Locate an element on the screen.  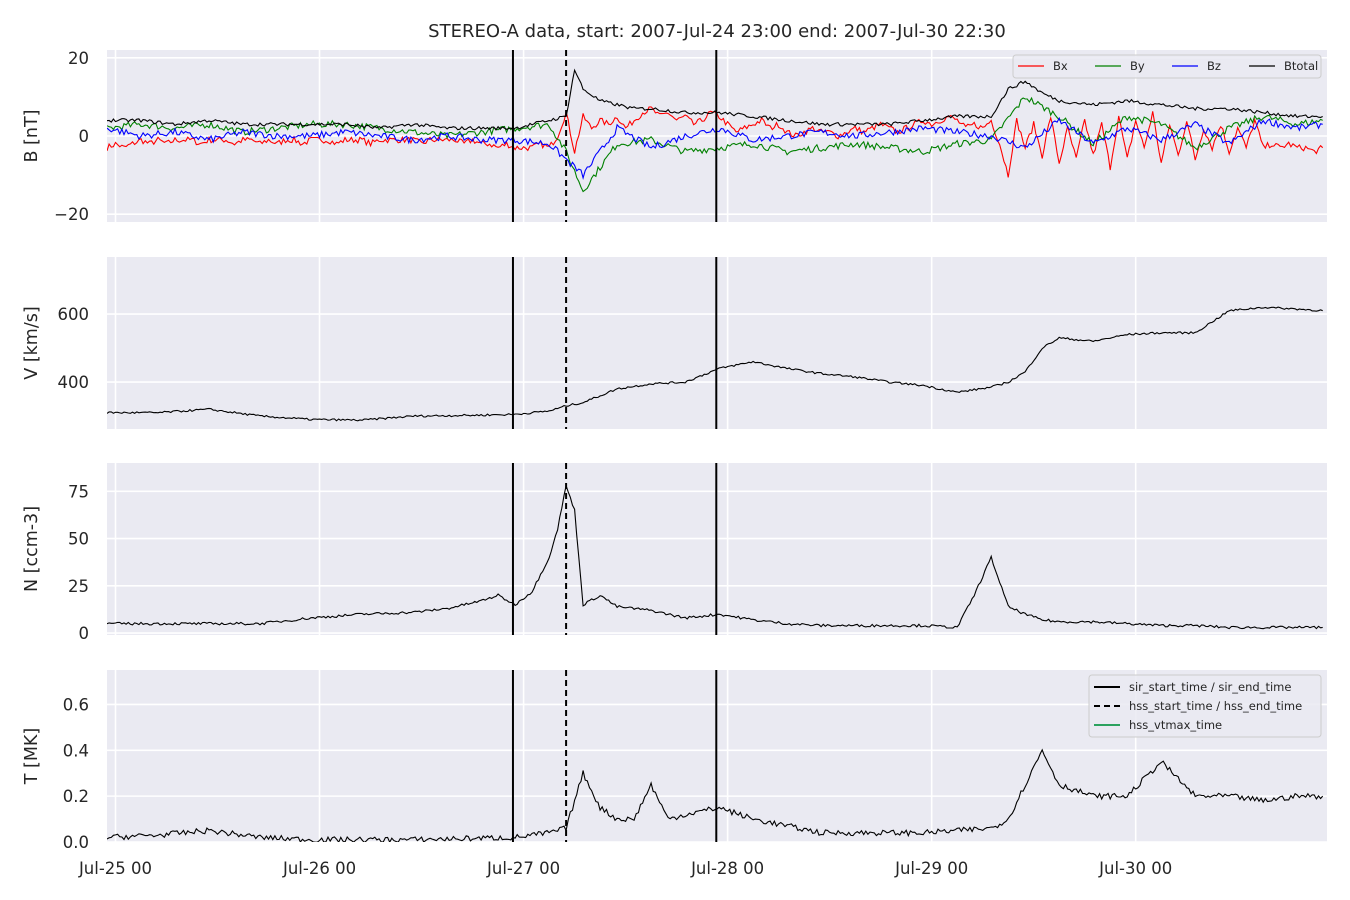
x-tick-label: Jul-28 00 is located at coordinates (727, 868).